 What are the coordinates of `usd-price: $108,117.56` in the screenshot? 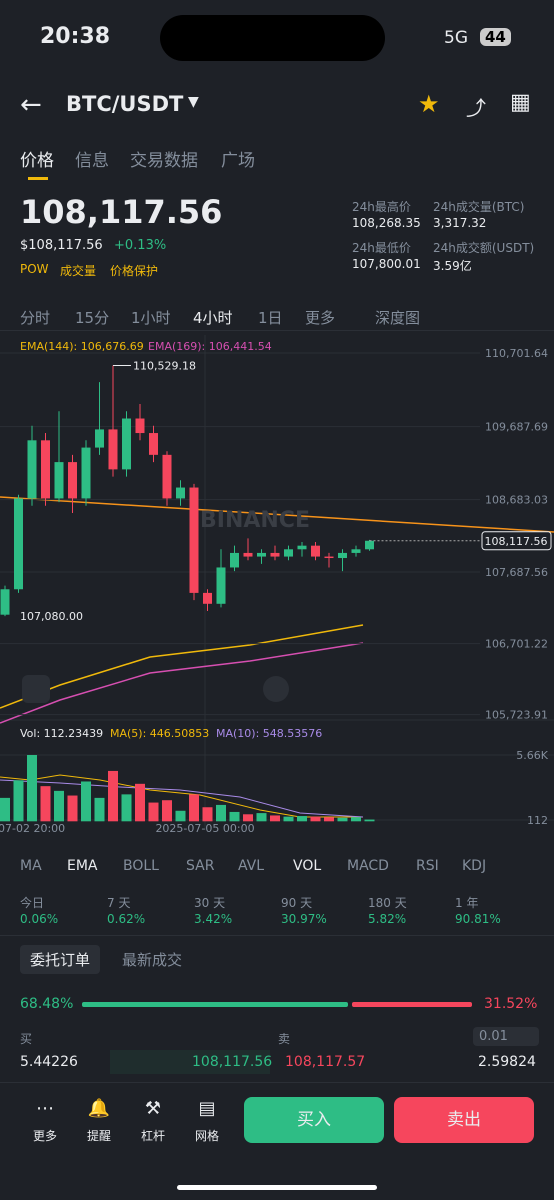 It's located at (61, 245).